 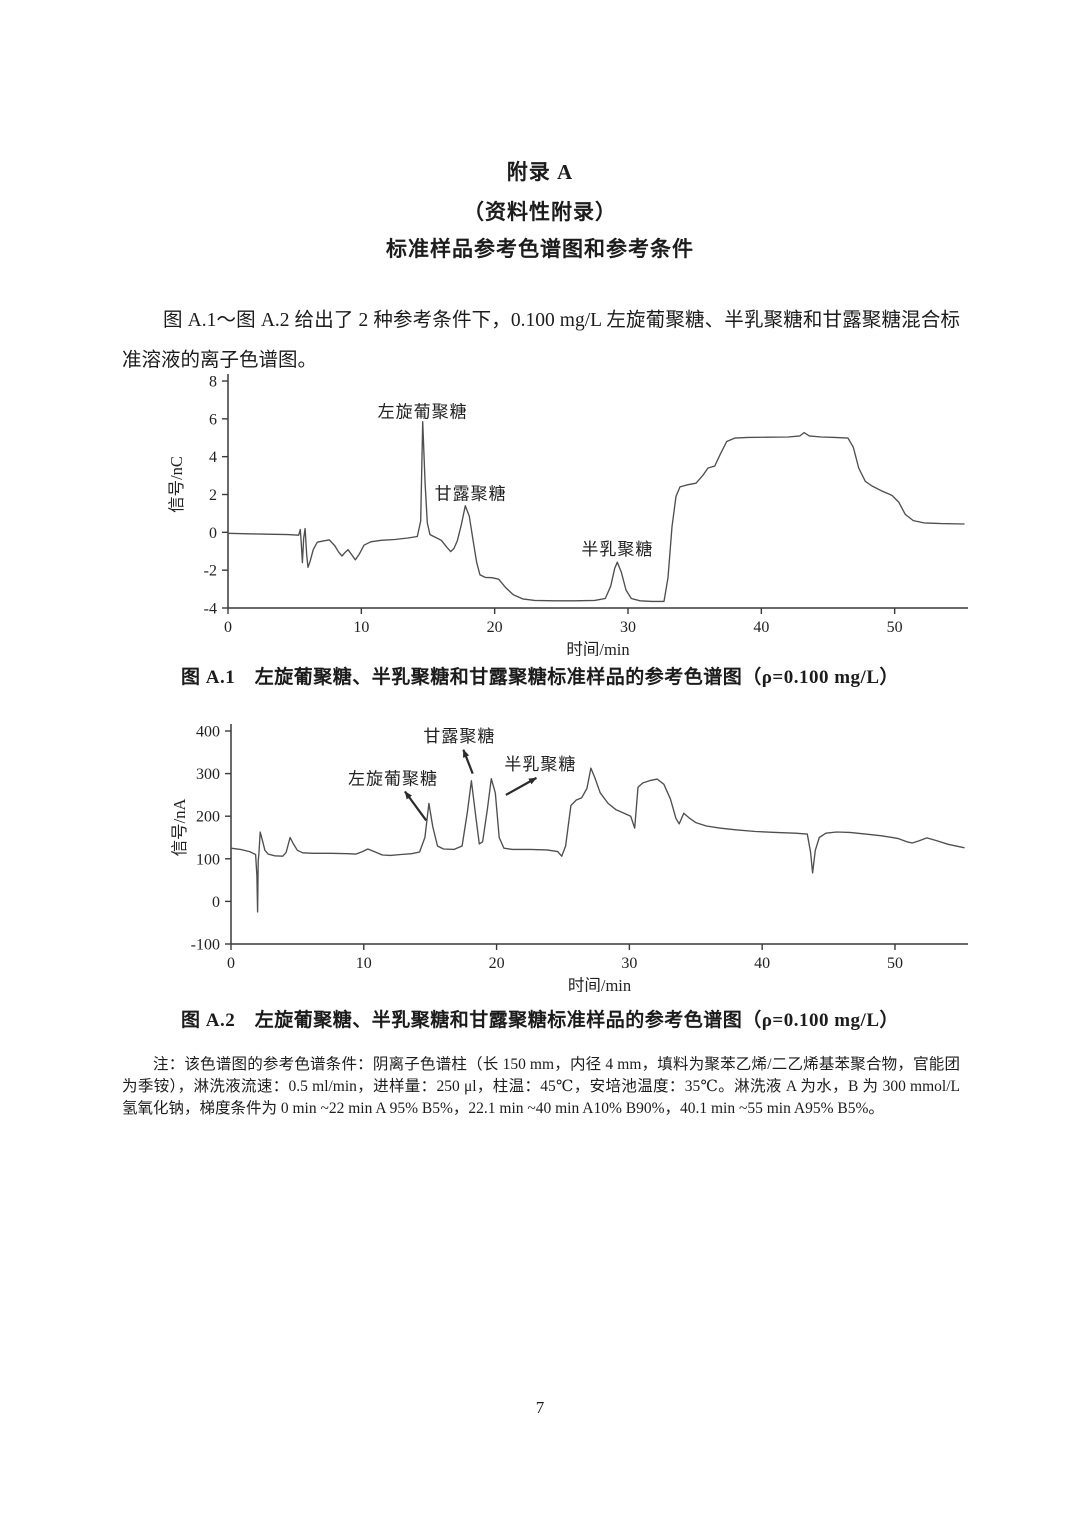 What do you see at coordinates (210, 609) in the screenshot?
I see `y-tick-label: -4` at bounding box center [210, 609].